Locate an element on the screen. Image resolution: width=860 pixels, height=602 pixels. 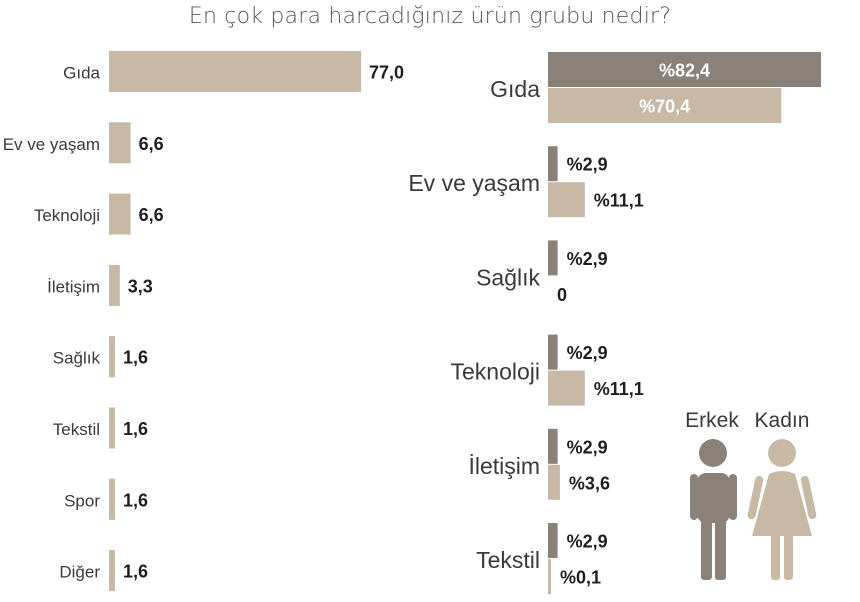
male-bar-teknoloji is located at coordinates (553, 352).